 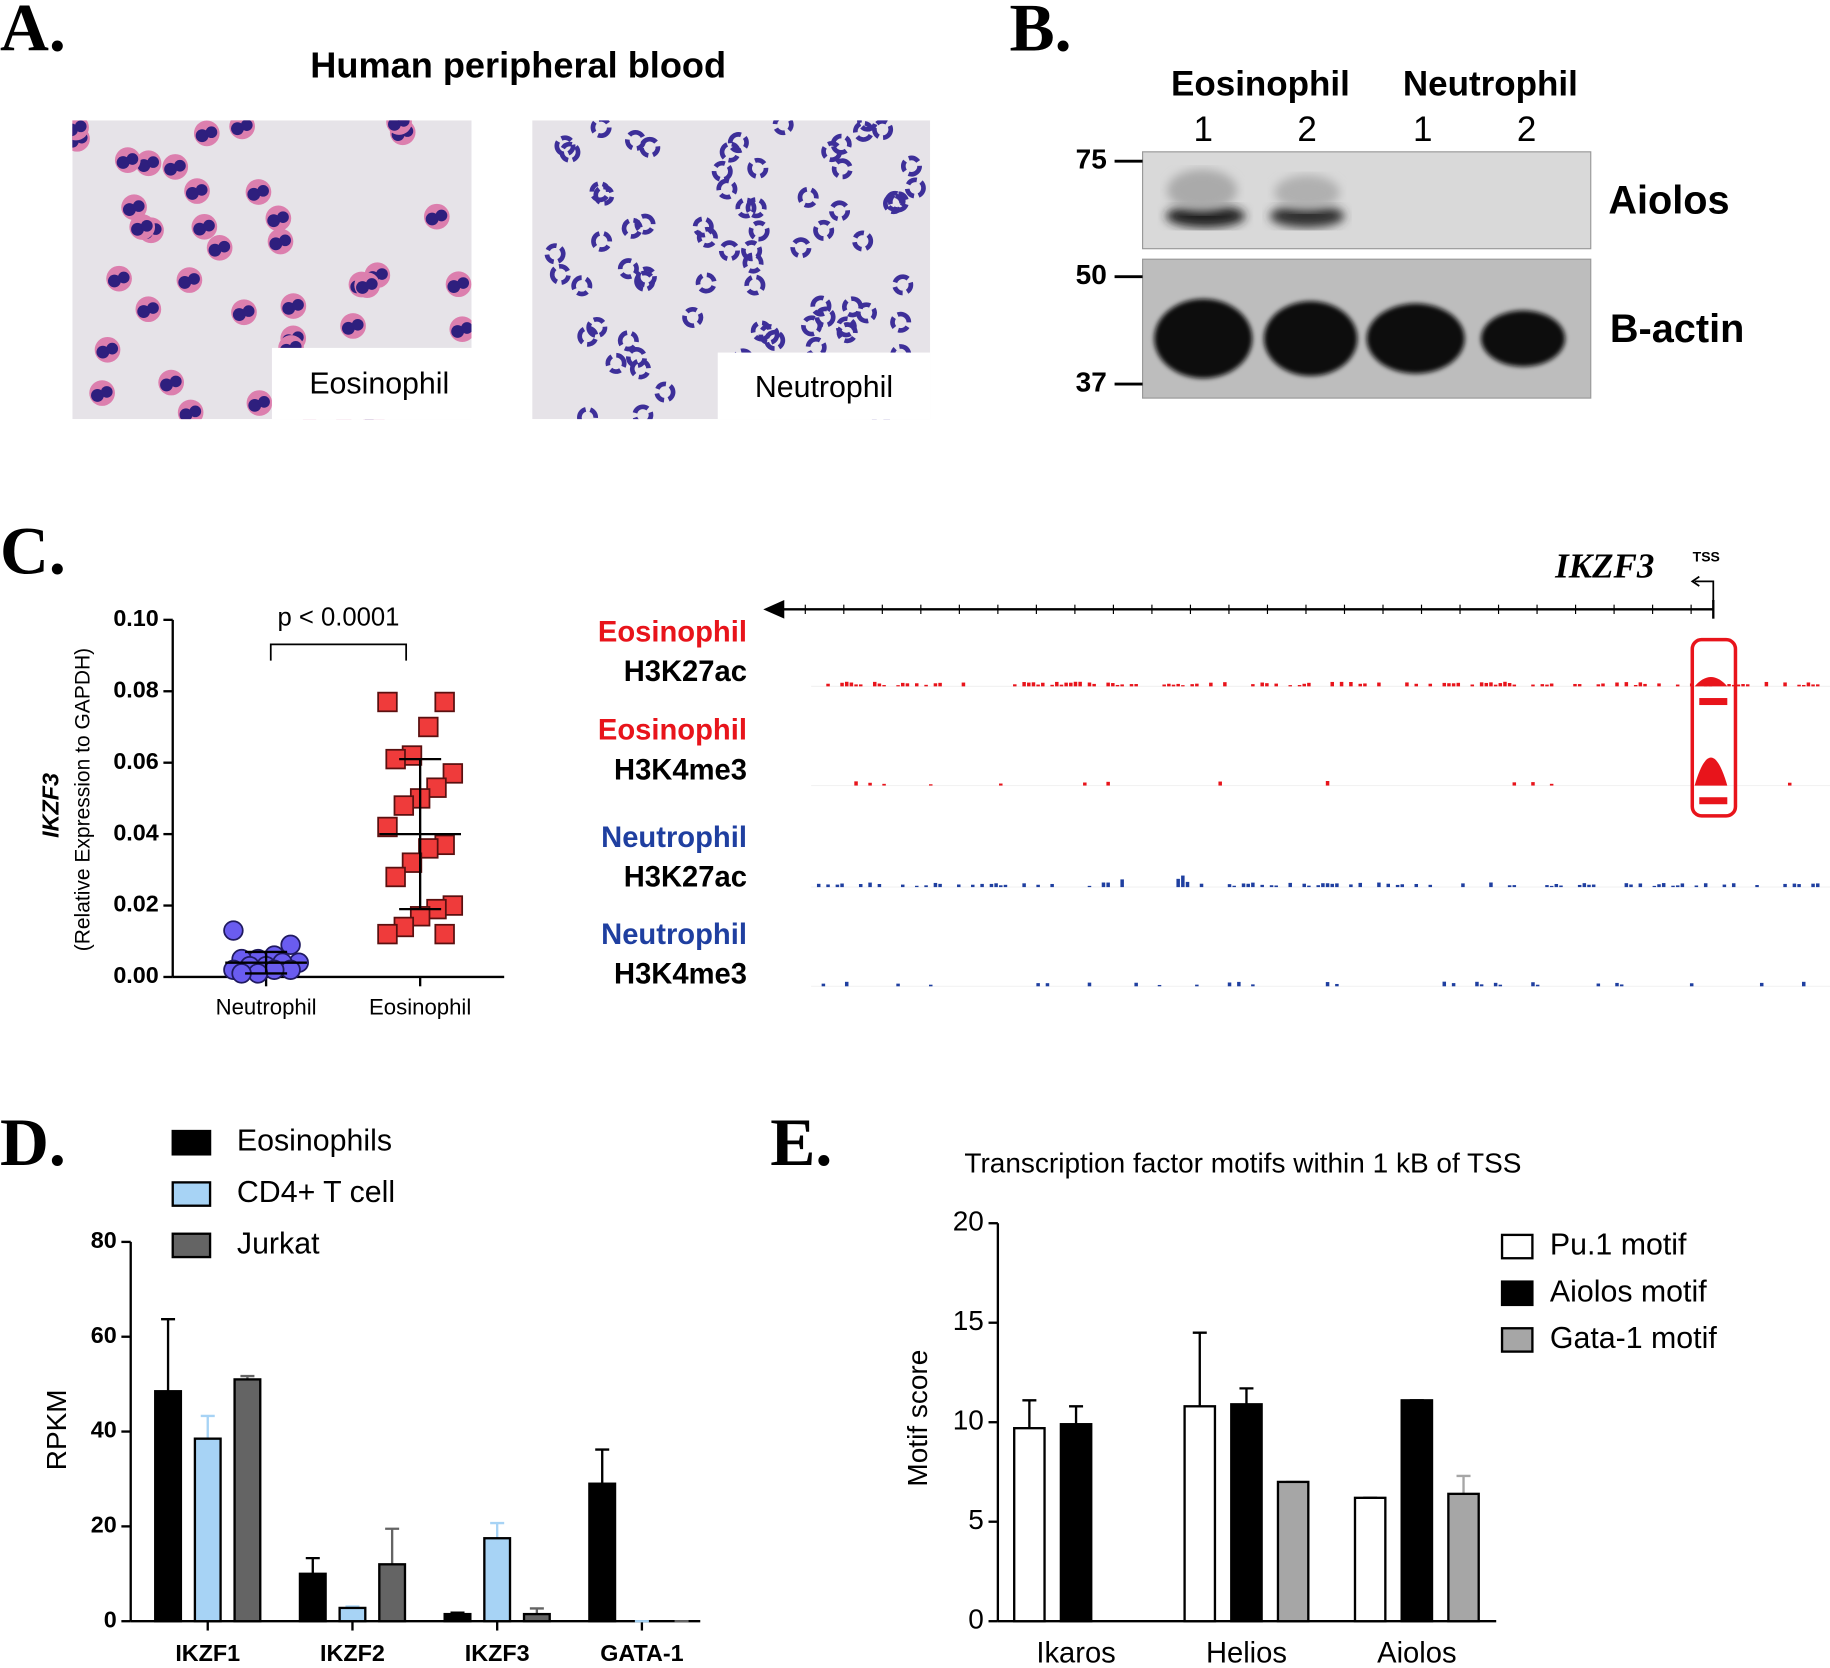 What do you see at coordinates (33, 33) in the screenshot?
I see `panel-label: A.` at bounding box center [33, 33].